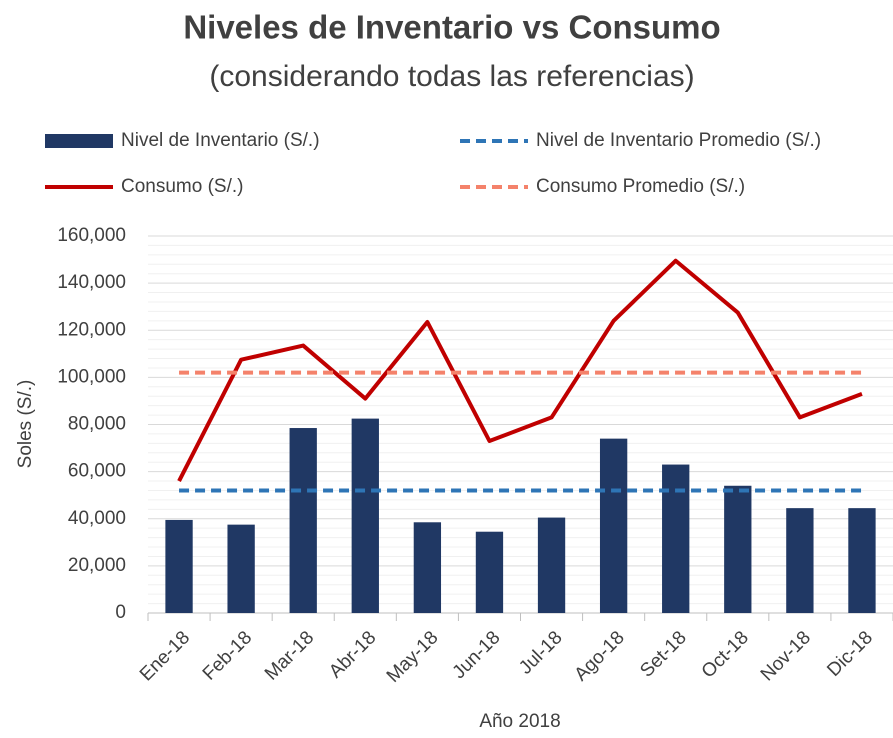 The width and height of the screenshot is (893, 738). What do you see at coordinates (165, 656) in the screenshot?
I see `x-tick-label: Ene-18` at bounding box center [165, 656].